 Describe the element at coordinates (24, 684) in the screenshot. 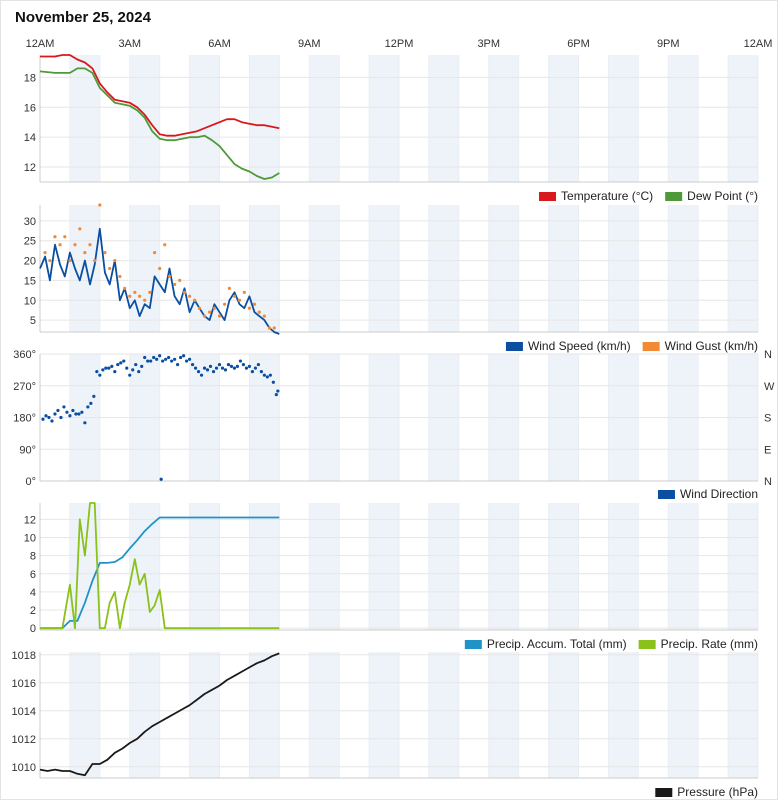

I see `y-tick-label: 1016` at that location.